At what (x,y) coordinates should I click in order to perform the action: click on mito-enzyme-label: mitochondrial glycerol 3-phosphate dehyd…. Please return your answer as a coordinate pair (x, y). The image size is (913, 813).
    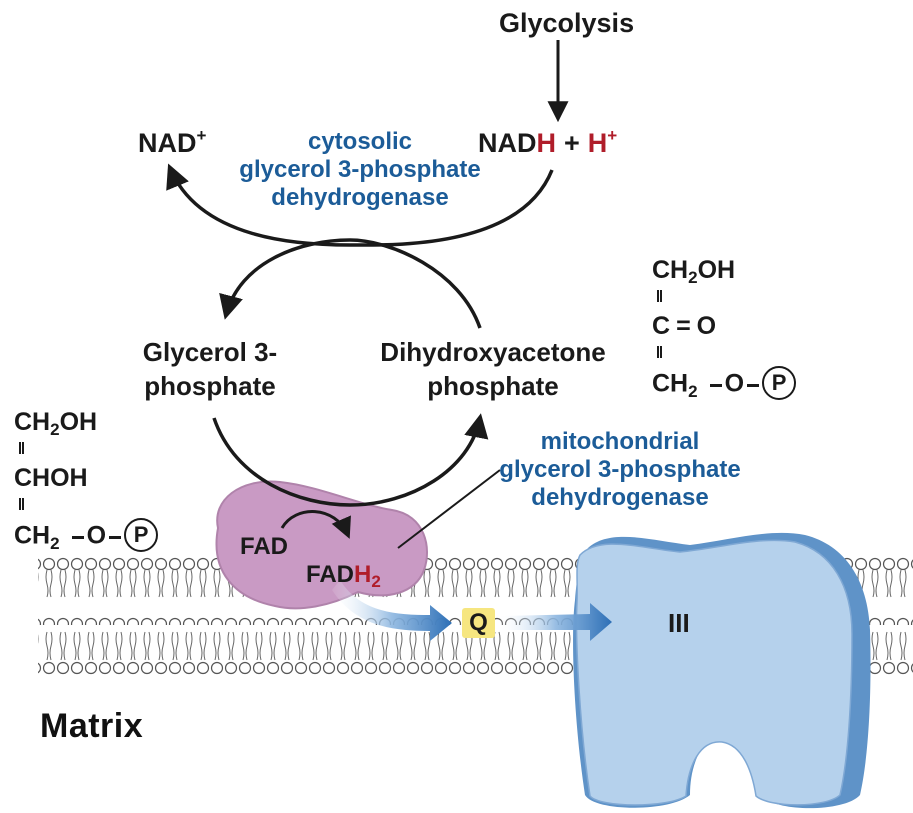
    Looking at the image, I should click on (620, 470).